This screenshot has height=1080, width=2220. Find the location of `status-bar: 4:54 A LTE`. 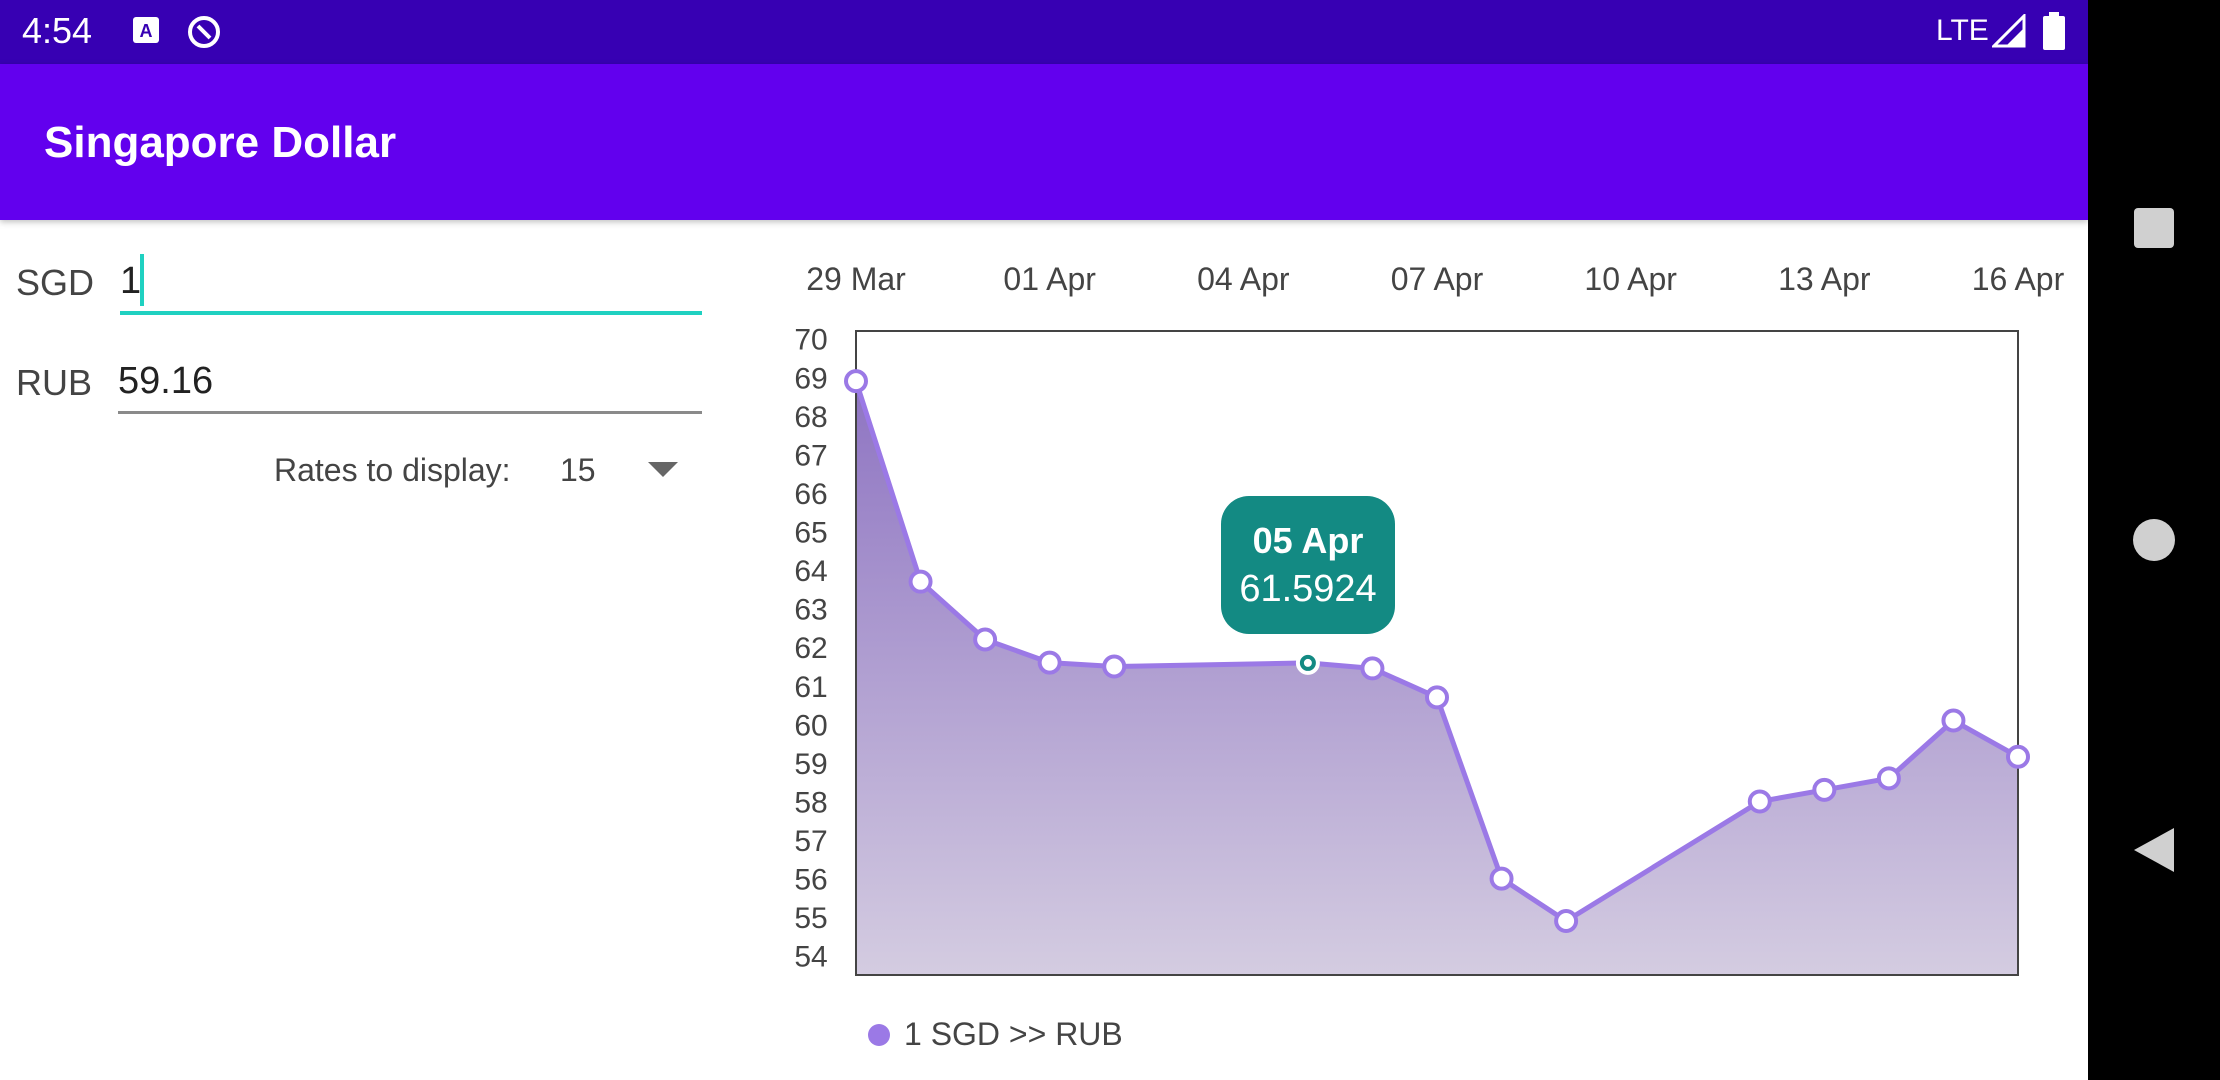

status-bar: 4:54 A LTE is located at coordinates (1044, 32).